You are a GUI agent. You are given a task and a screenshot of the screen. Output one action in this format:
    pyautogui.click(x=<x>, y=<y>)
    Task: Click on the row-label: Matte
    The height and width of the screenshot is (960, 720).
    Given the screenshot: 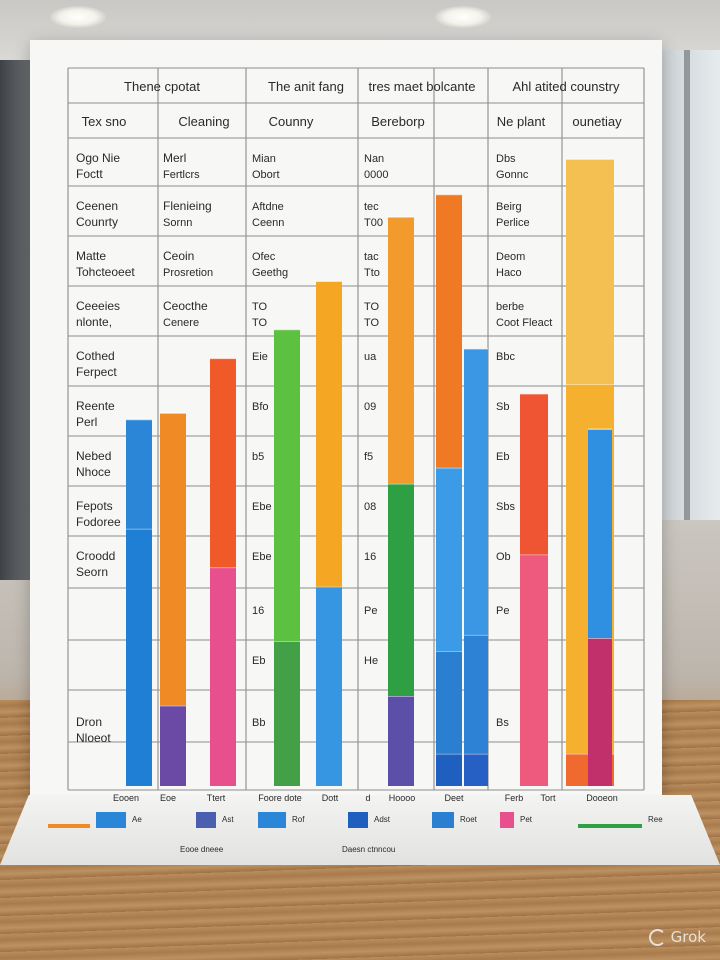 What is the action you would take?
    pyautogui.click(x=91, y=256)
    